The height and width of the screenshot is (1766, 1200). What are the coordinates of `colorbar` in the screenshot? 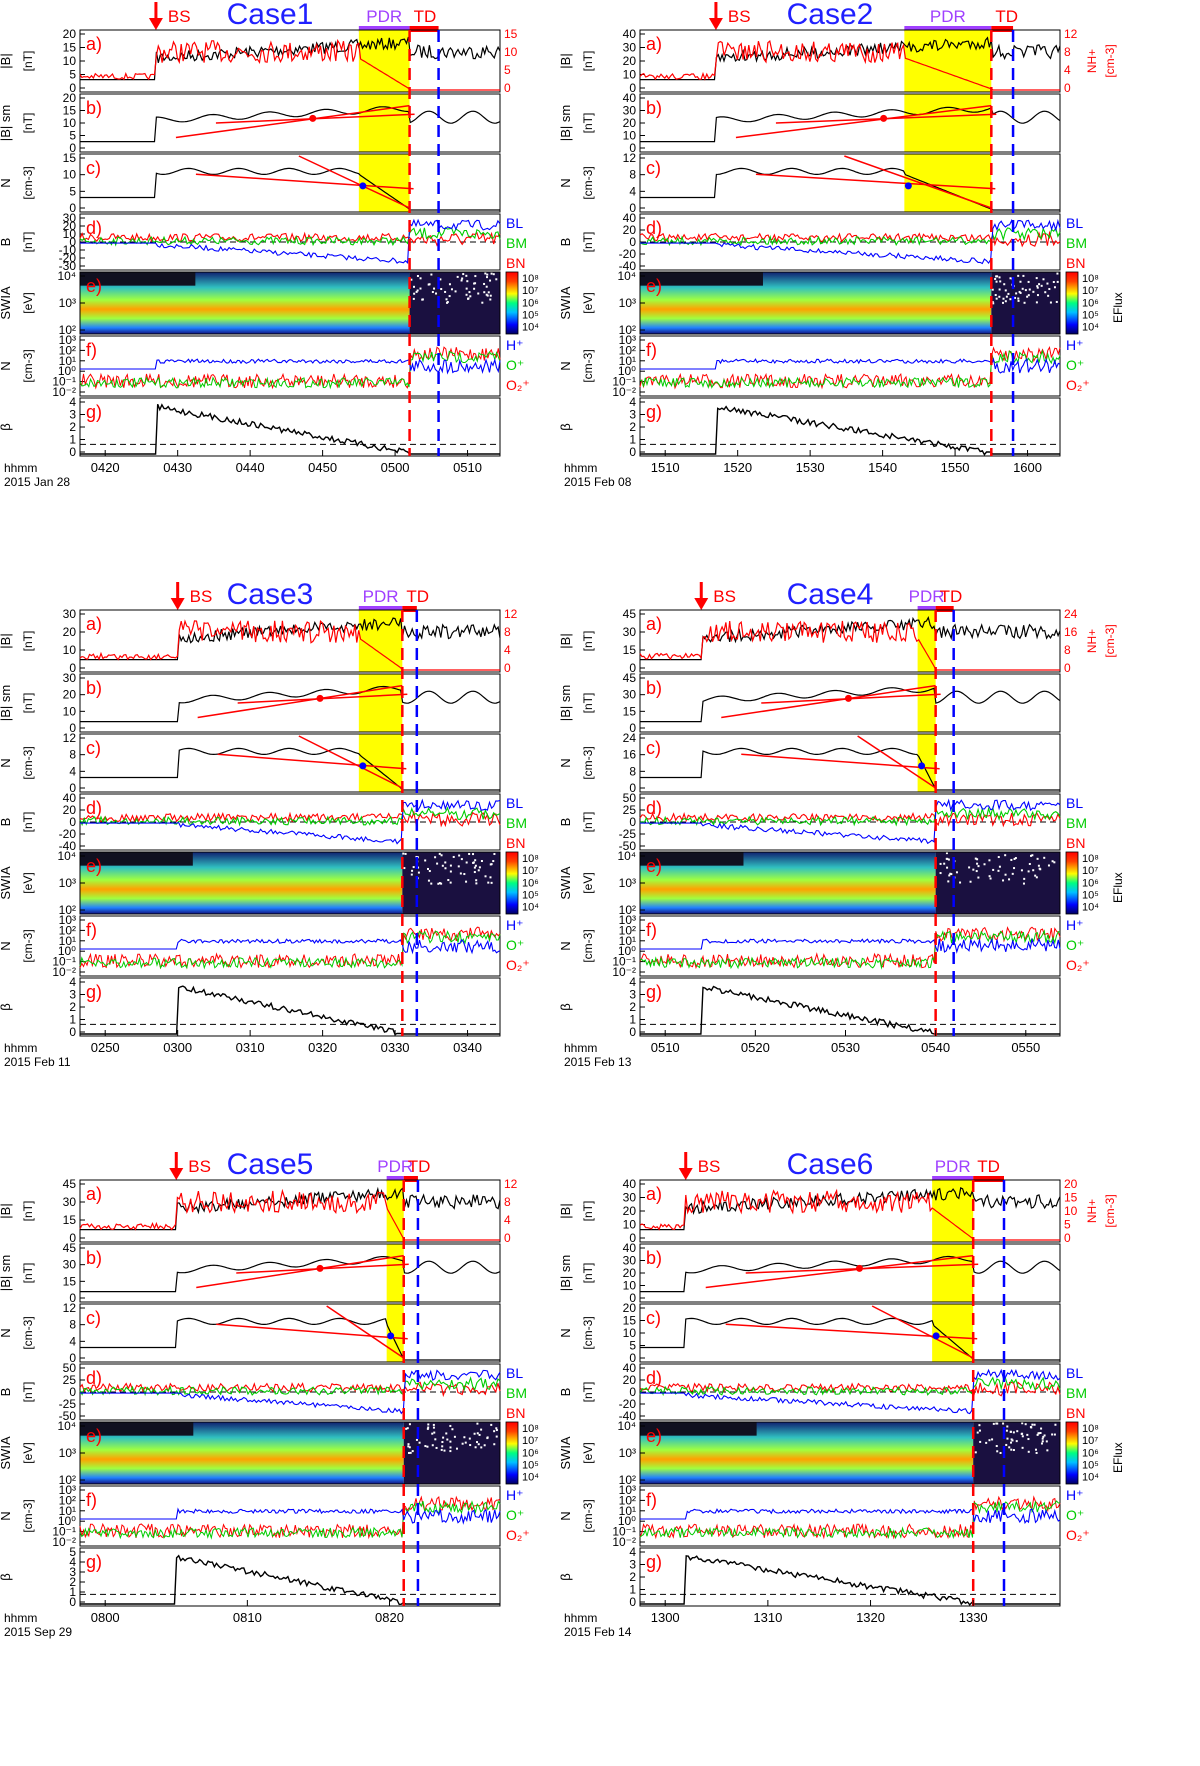 It's located at (512, 303).